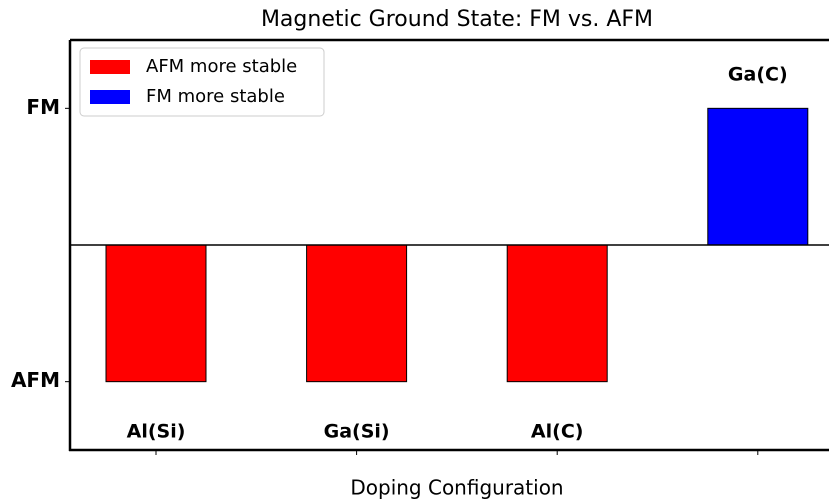 This screenshot has height=501, width=829. I want to click on y-tick-label: AFM, so click(35, 380).